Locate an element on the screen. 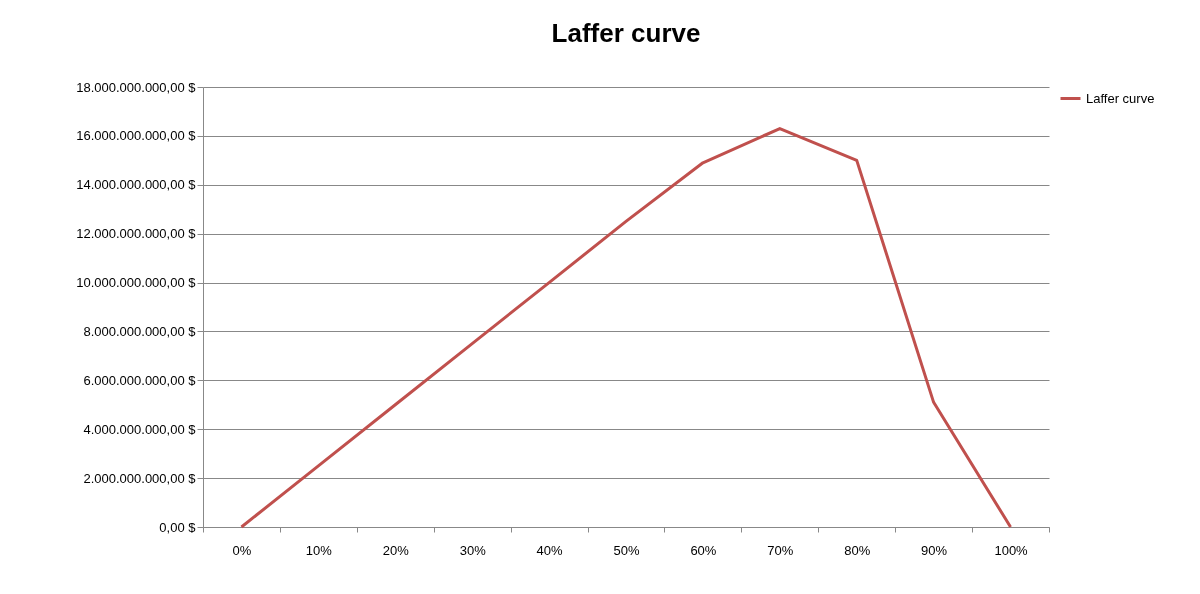  y-tick-label: 14.000.000.000,00 $ is located at coordinates (136, 185).